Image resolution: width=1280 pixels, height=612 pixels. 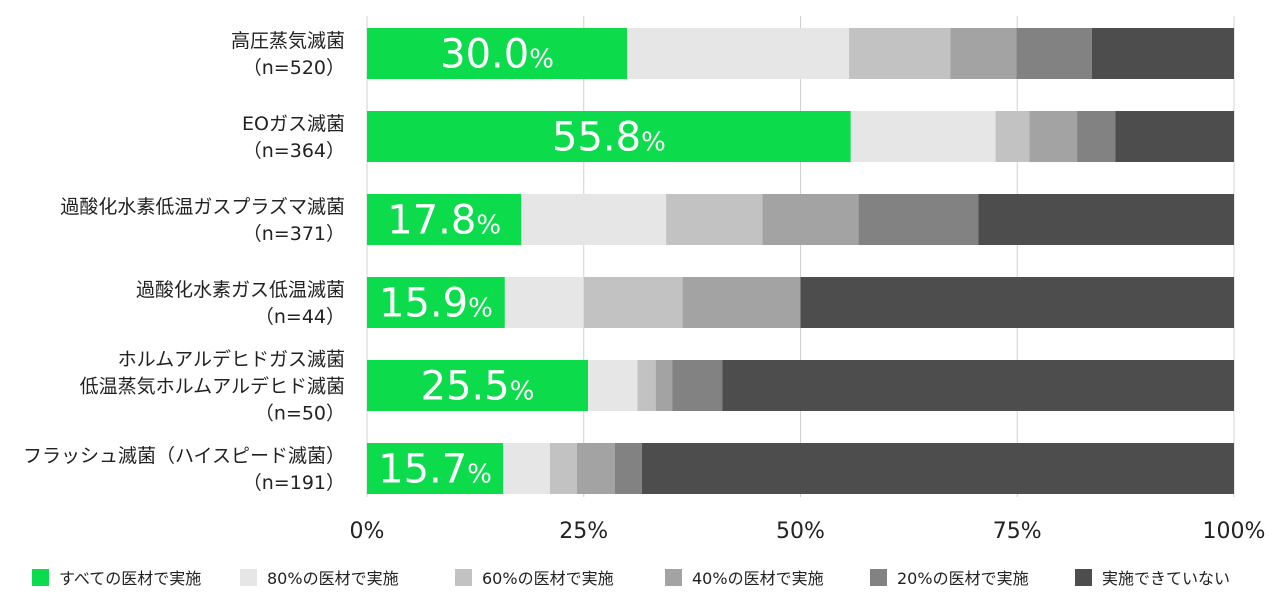 I want to click on data-label-0: 30.0%, so click(x=497, y=55).